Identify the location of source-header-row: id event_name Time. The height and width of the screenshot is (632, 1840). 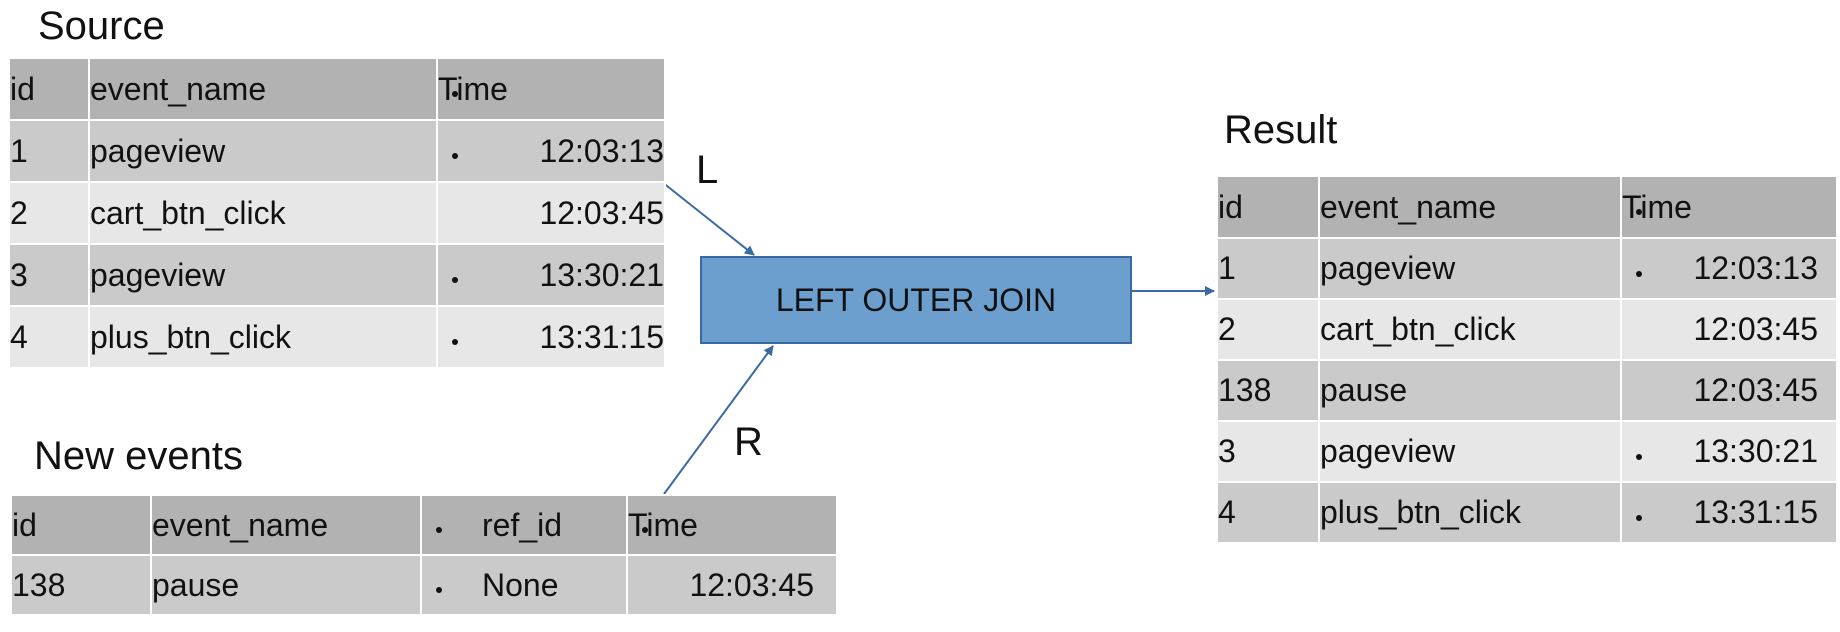
(337, 89).